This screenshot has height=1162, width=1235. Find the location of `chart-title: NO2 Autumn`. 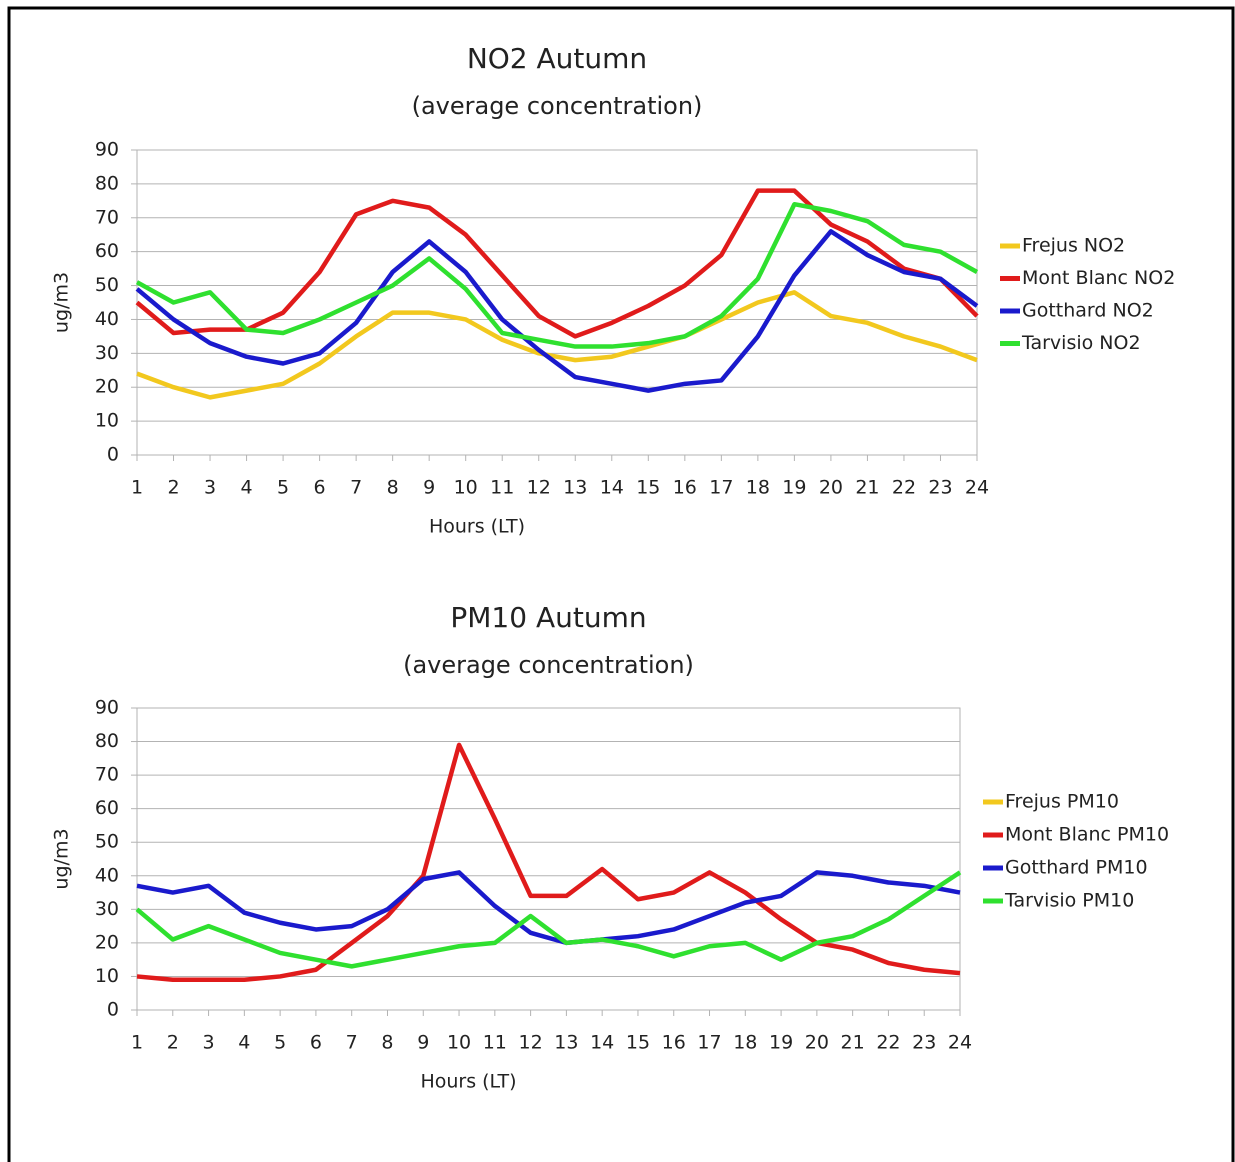

chart-title: NO2 Autumn is located at coordinates (557, 58).